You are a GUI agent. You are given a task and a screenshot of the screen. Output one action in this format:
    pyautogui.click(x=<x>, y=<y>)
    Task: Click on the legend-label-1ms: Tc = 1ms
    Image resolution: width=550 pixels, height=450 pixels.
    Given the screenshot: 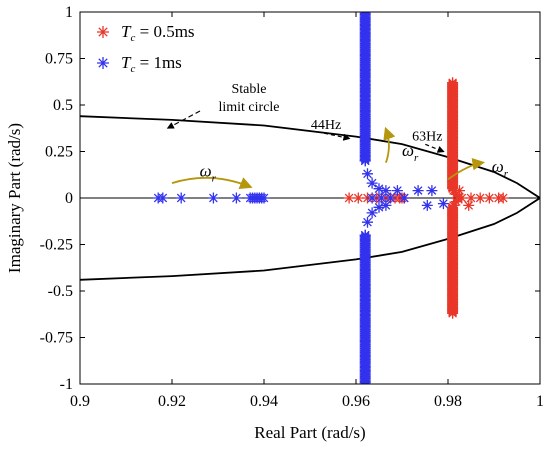 What is the action you would take?
    pyautogui.click(x=151, y=64)
    